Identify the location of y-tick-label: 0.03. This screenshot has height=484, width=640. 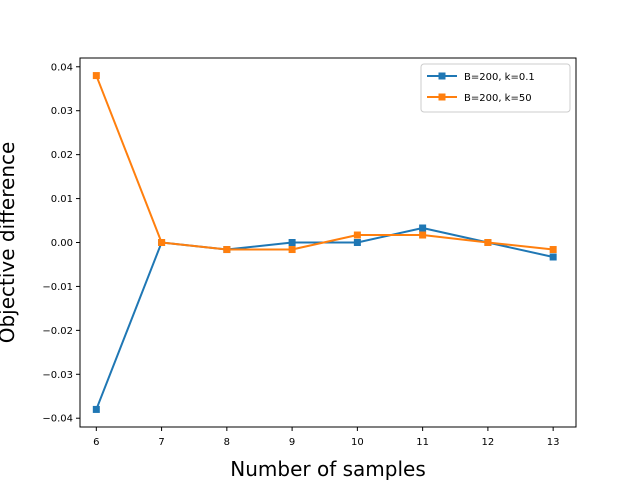
(62, 111).